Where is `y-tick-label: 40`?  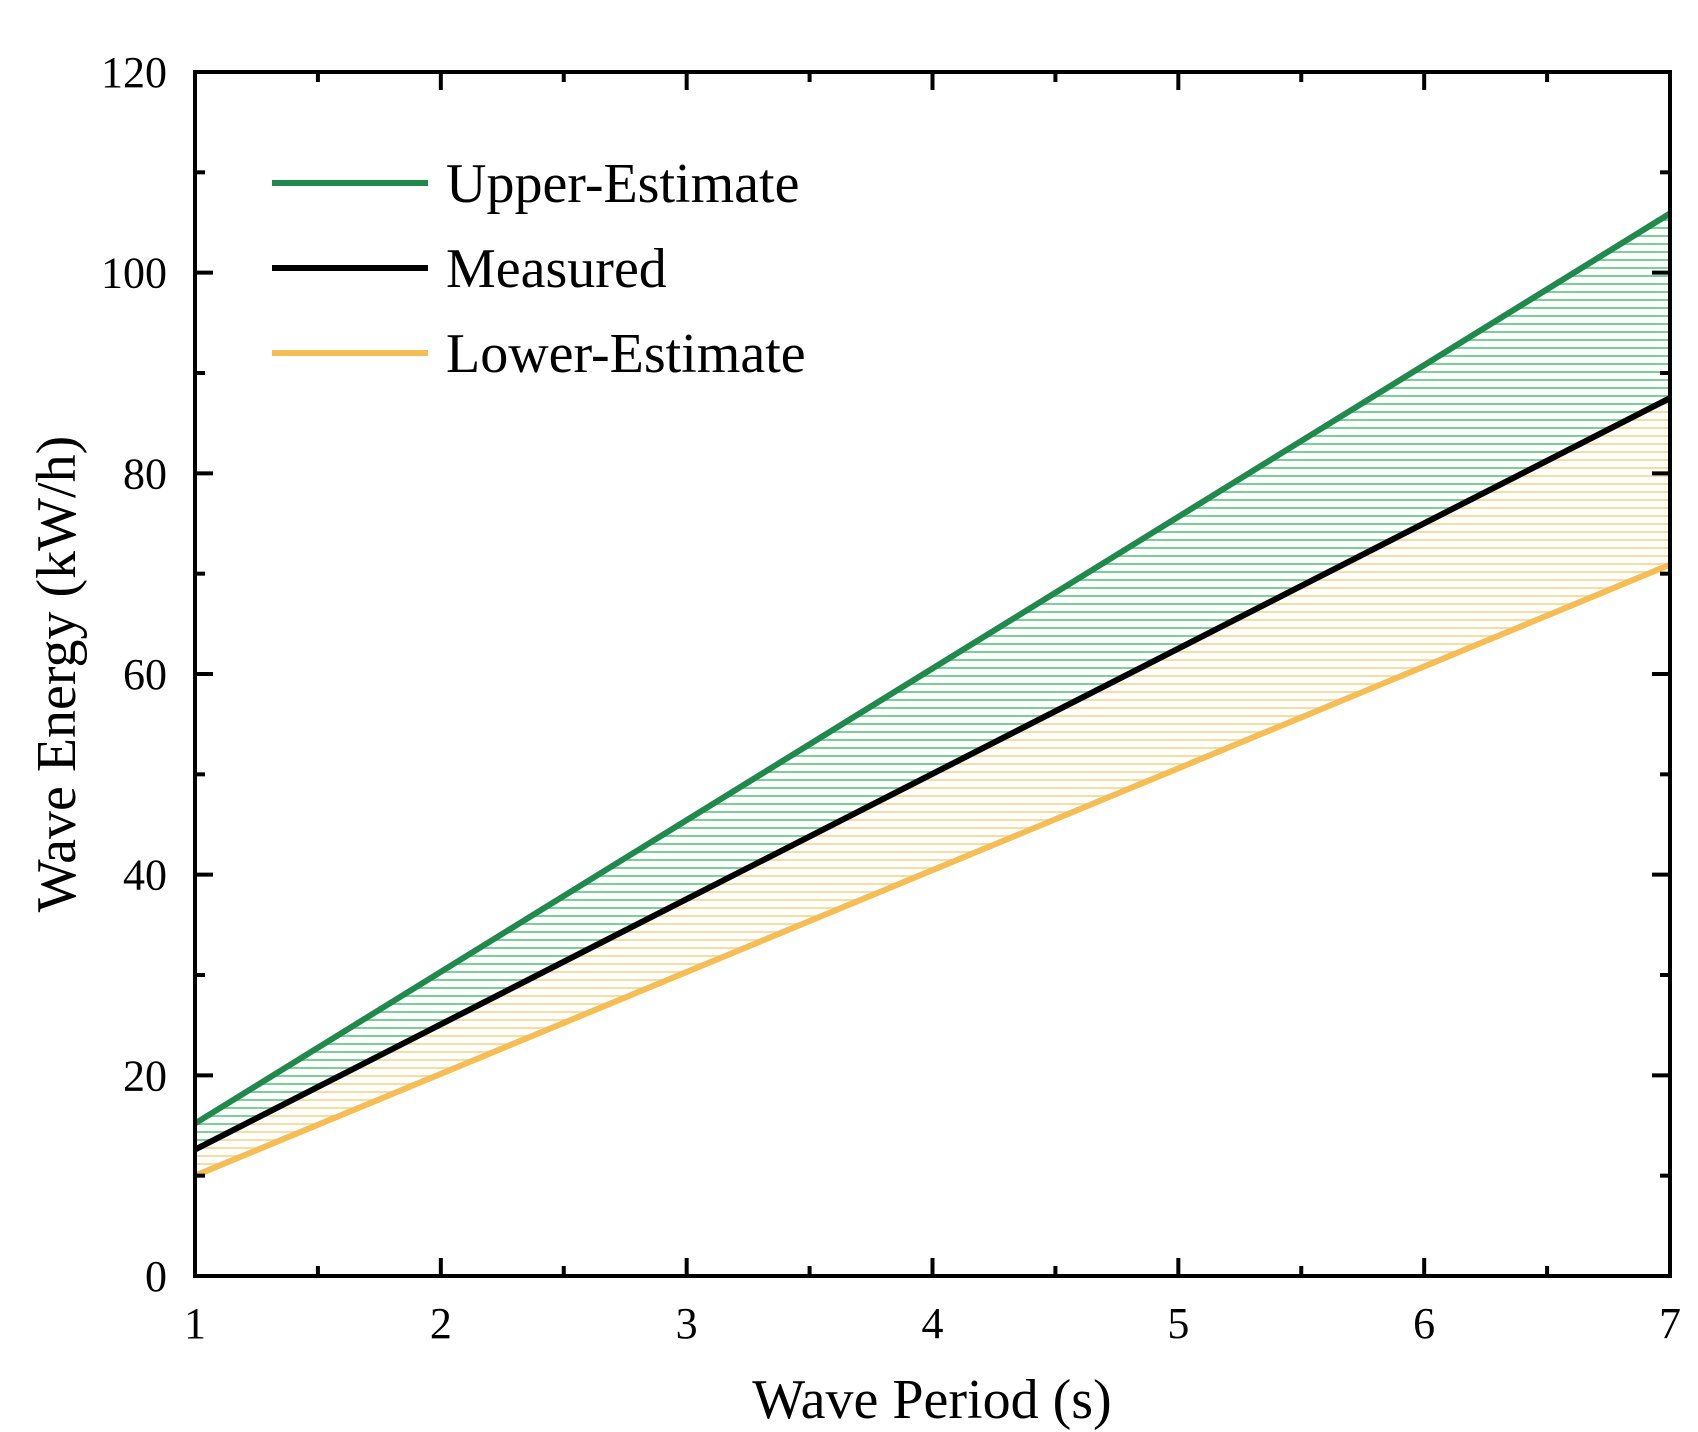
y-tick-label: 40 is located at coordinates (145, 875).